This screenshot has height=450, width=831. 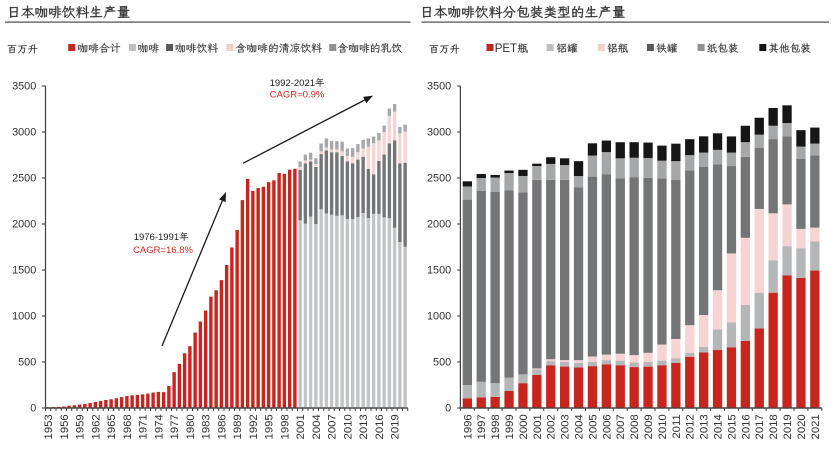 What do you see at coordinates (816, 426) in the screenshot?
I see `svg-text: 2021` at bounding box center [816, 426].